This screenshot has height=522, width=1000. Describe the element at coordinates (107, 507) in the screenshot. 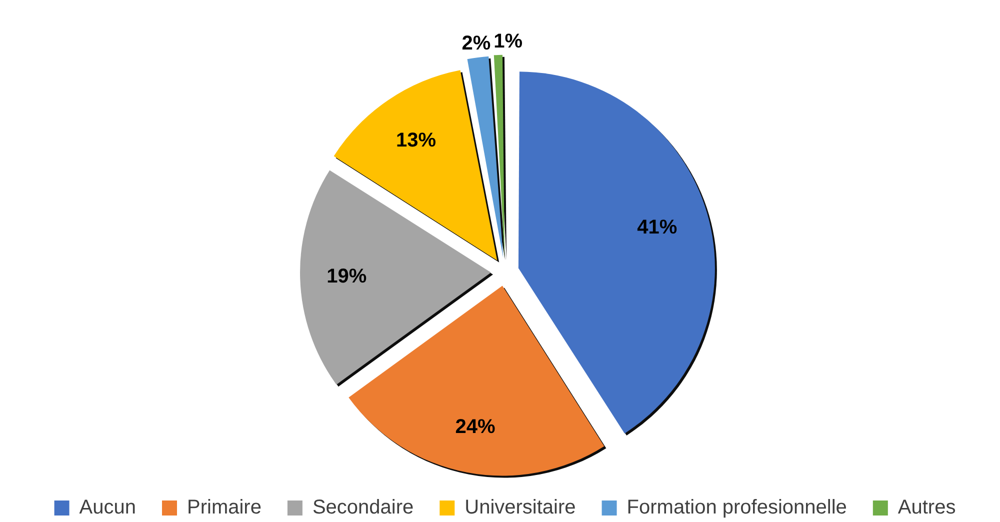

I see `legend-label: Aucun` at that location.